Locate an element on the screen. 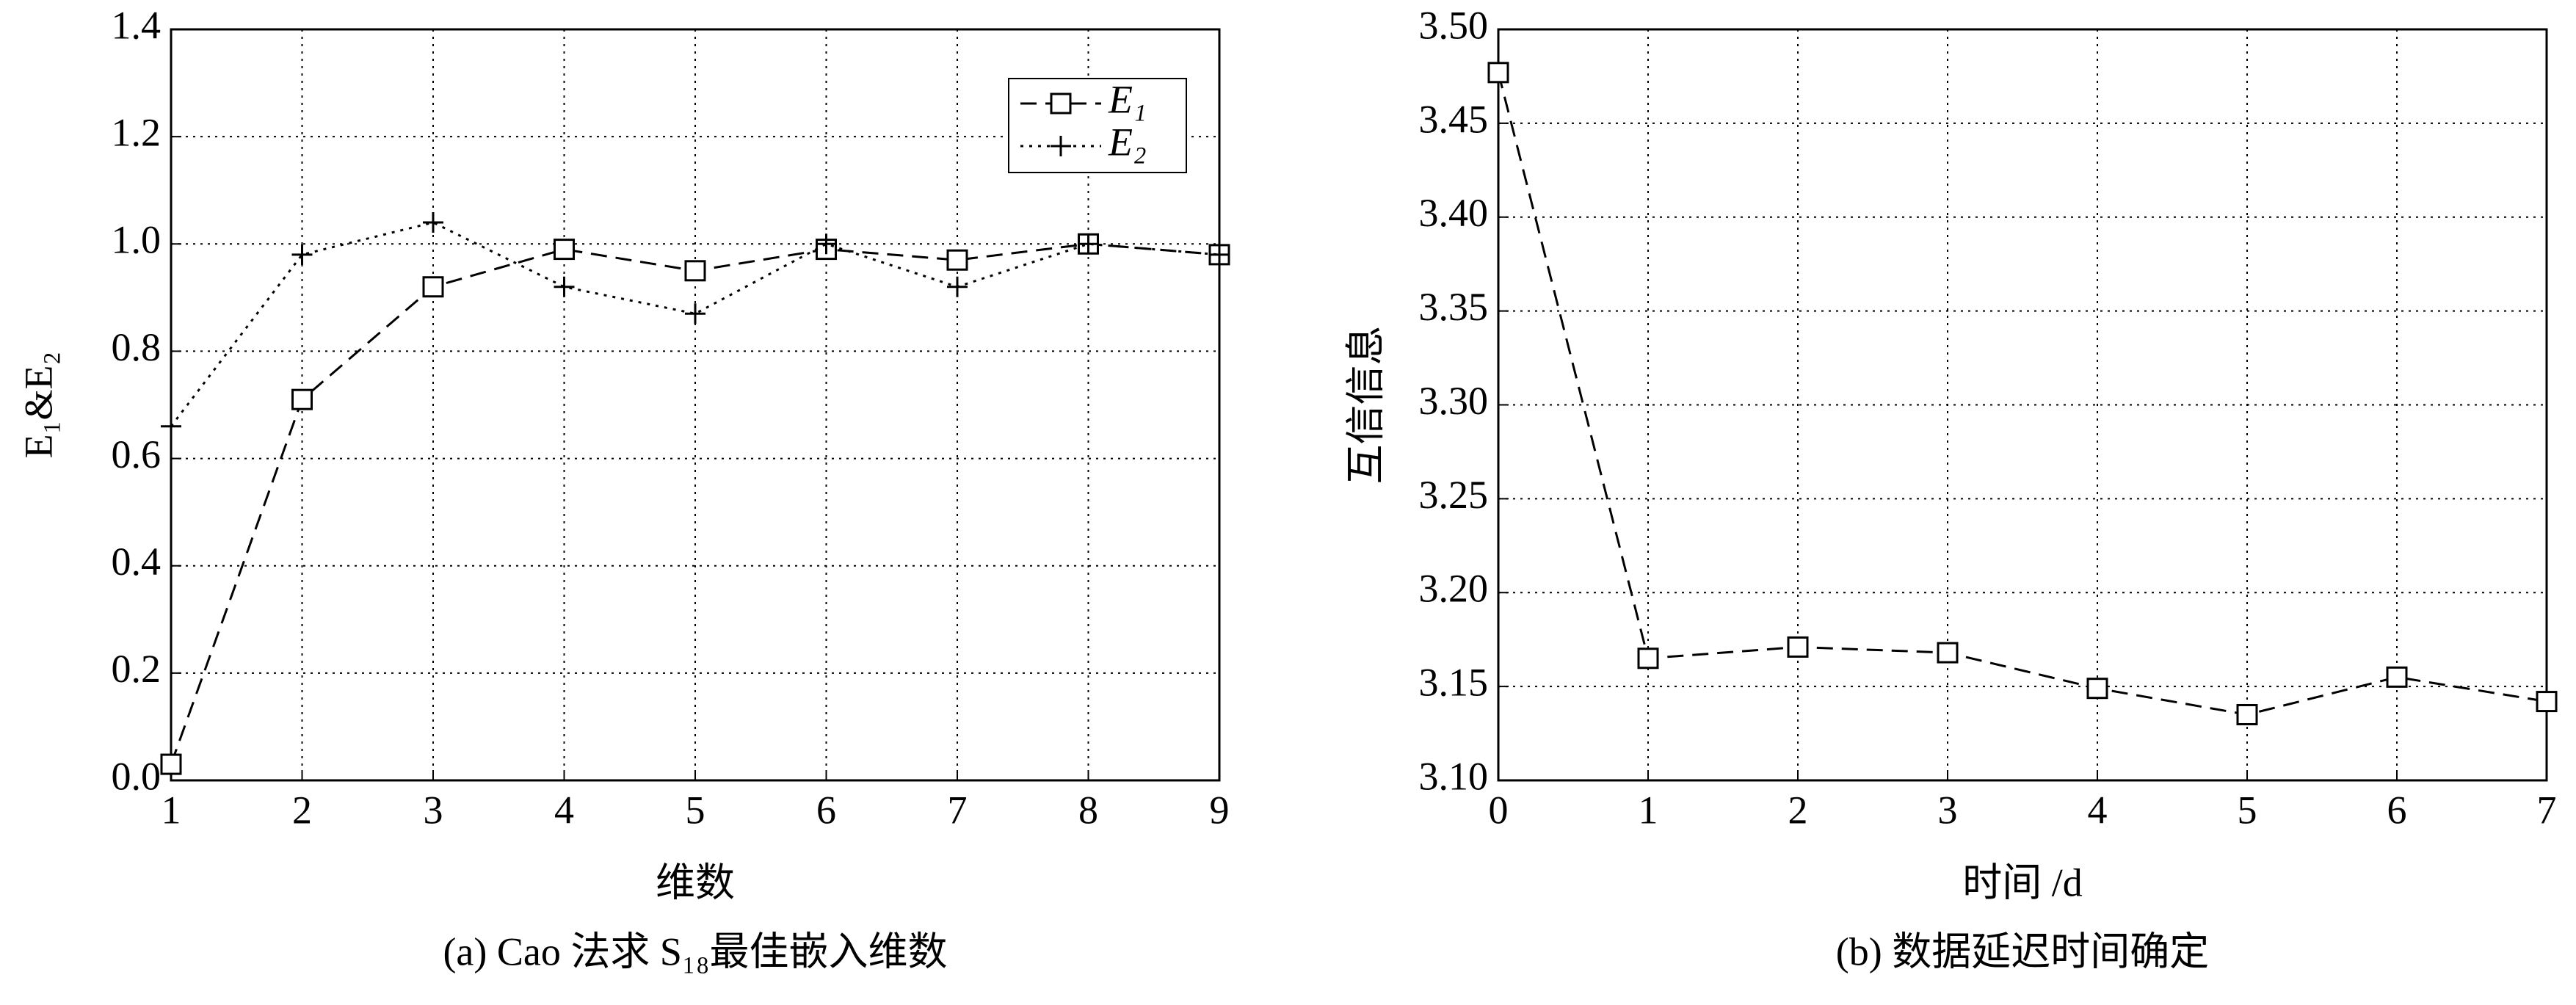  x-axis-label: 维数 is located at coordinates (696, 882).